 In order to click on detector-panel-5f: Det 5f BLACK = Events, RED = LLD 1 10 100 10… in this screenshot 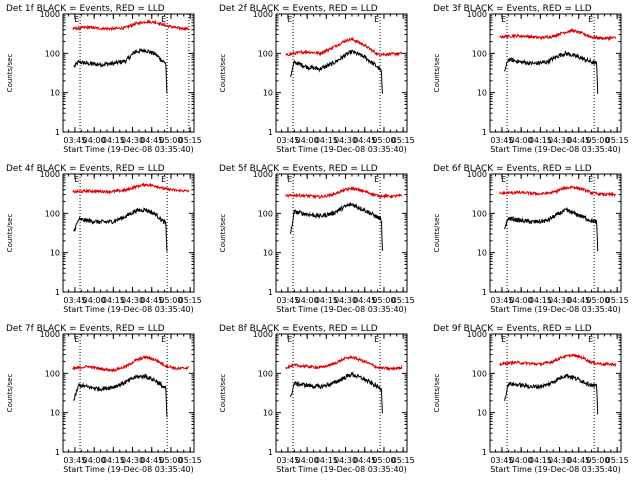, I will do `click(317, 239)`.